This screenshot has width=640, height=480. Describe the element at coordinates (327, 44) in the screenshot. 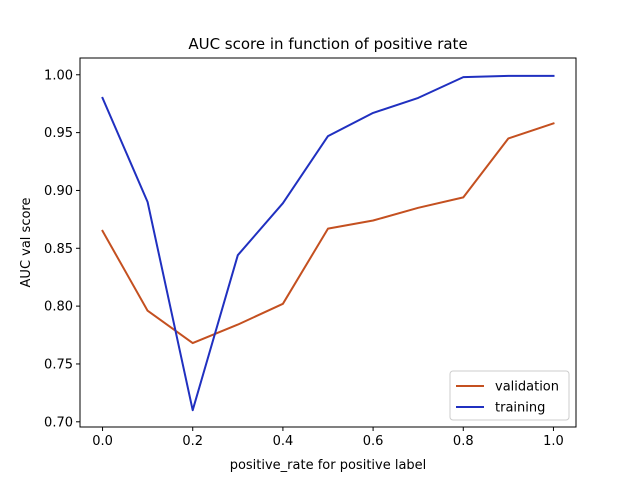

I see `chart-title: AUC score in function of positive rate` at that location.